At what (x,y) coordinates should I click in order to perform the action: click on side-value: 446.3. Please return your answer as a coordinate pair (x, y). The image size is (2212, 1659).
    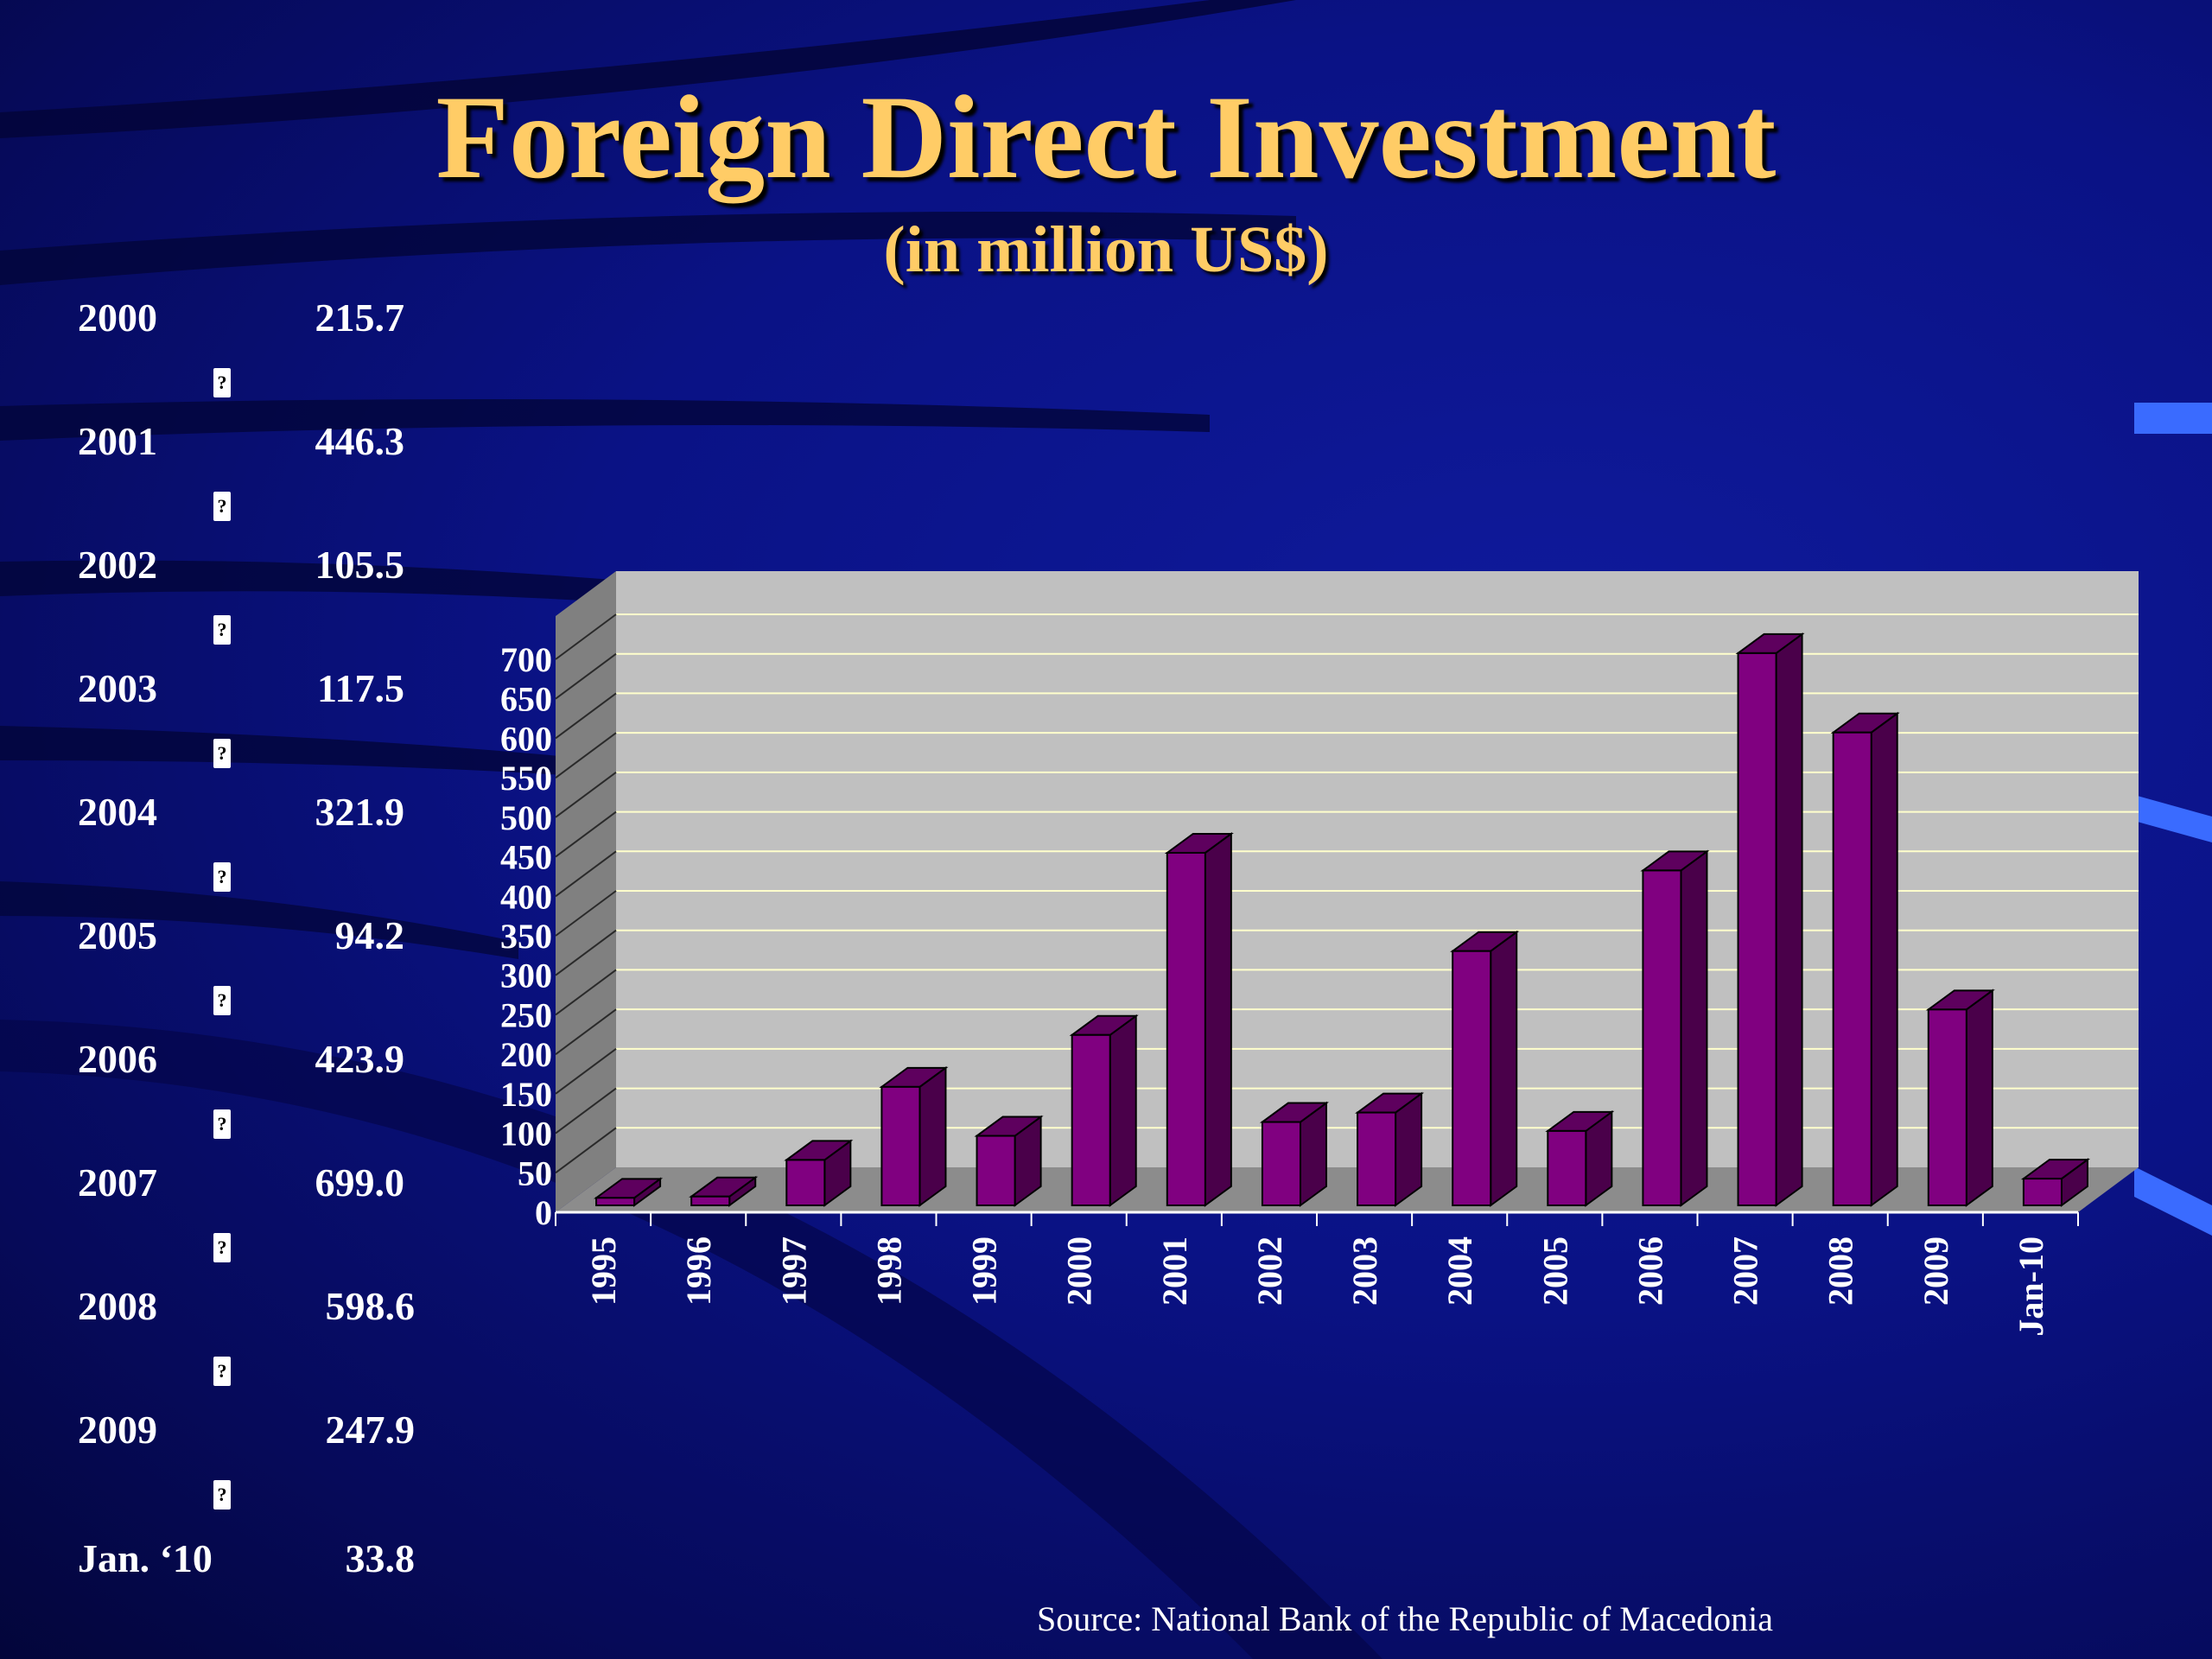
    Looking at the image, I should click on (360, 441).